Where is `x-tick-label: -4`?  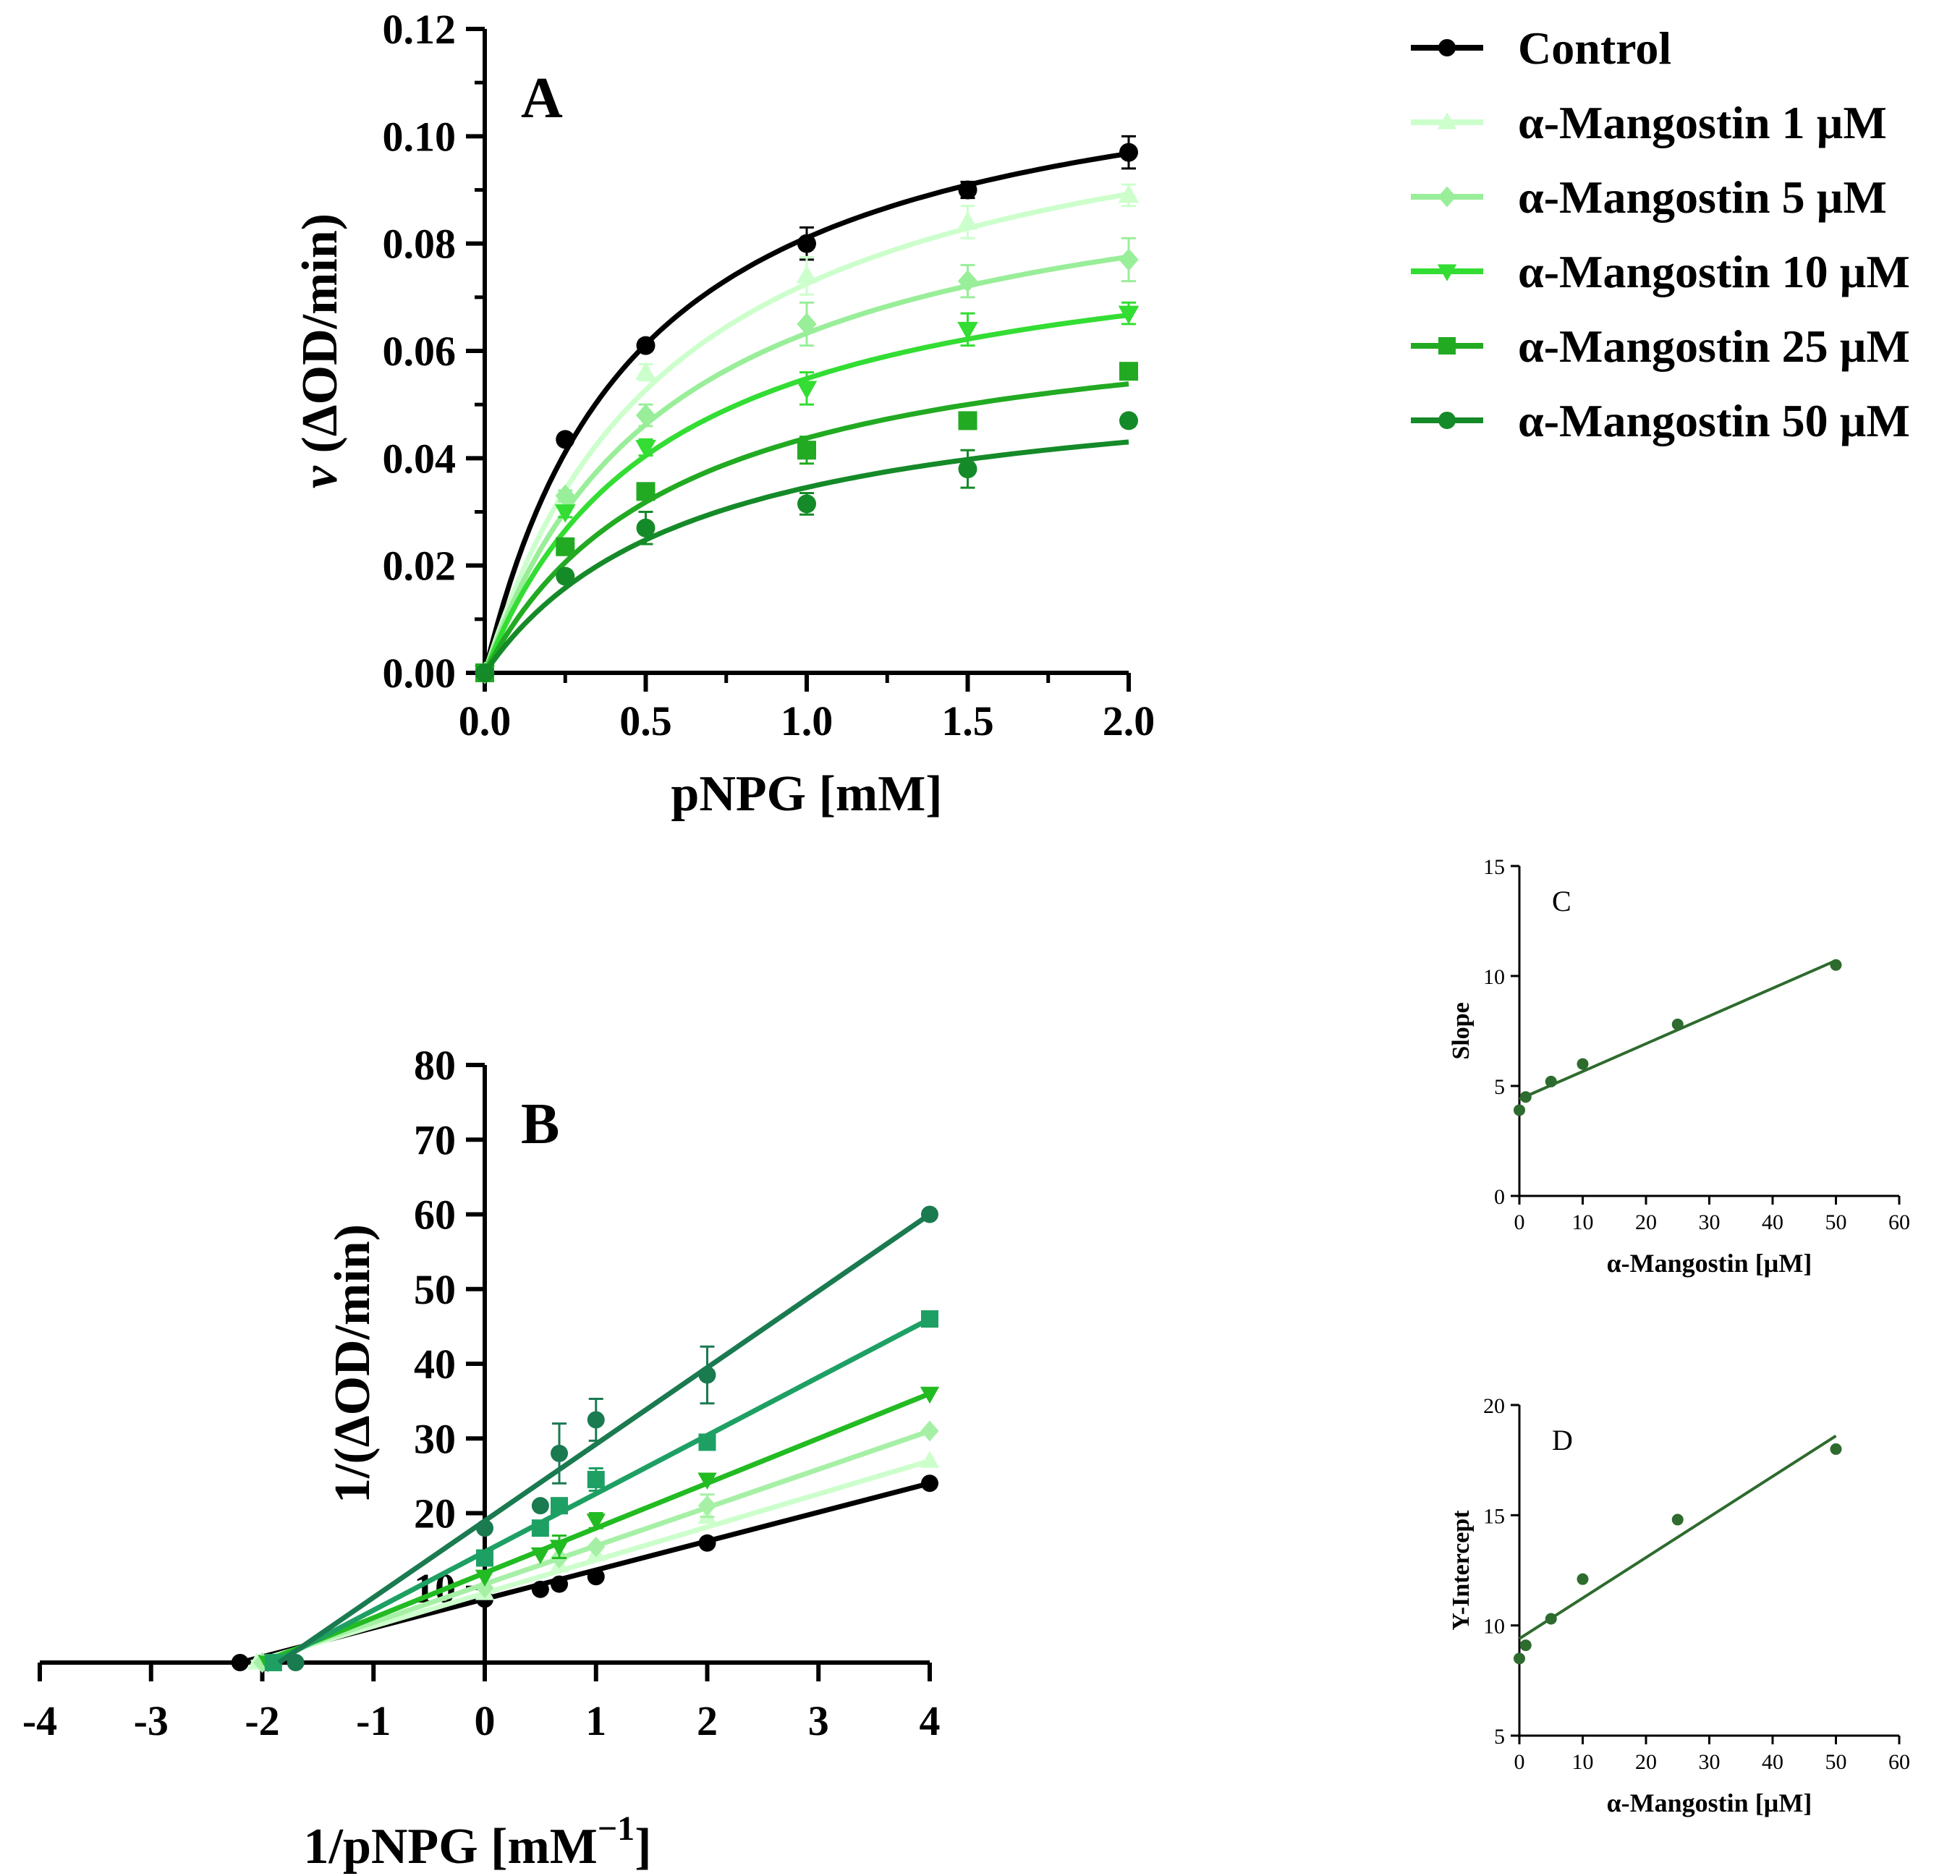 x-tick-label: -4 is located at coordinates (39, 1720).